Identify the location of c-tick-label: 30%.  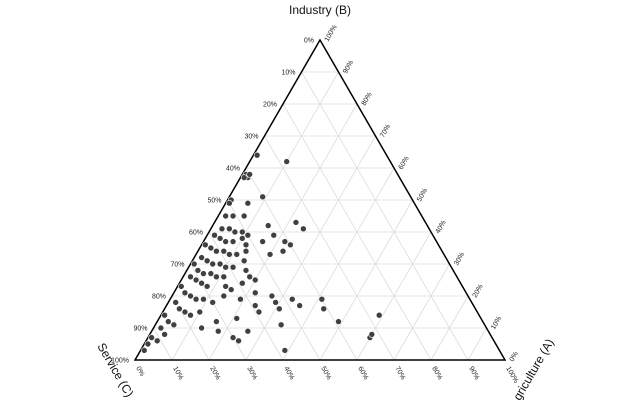
(251, 137).